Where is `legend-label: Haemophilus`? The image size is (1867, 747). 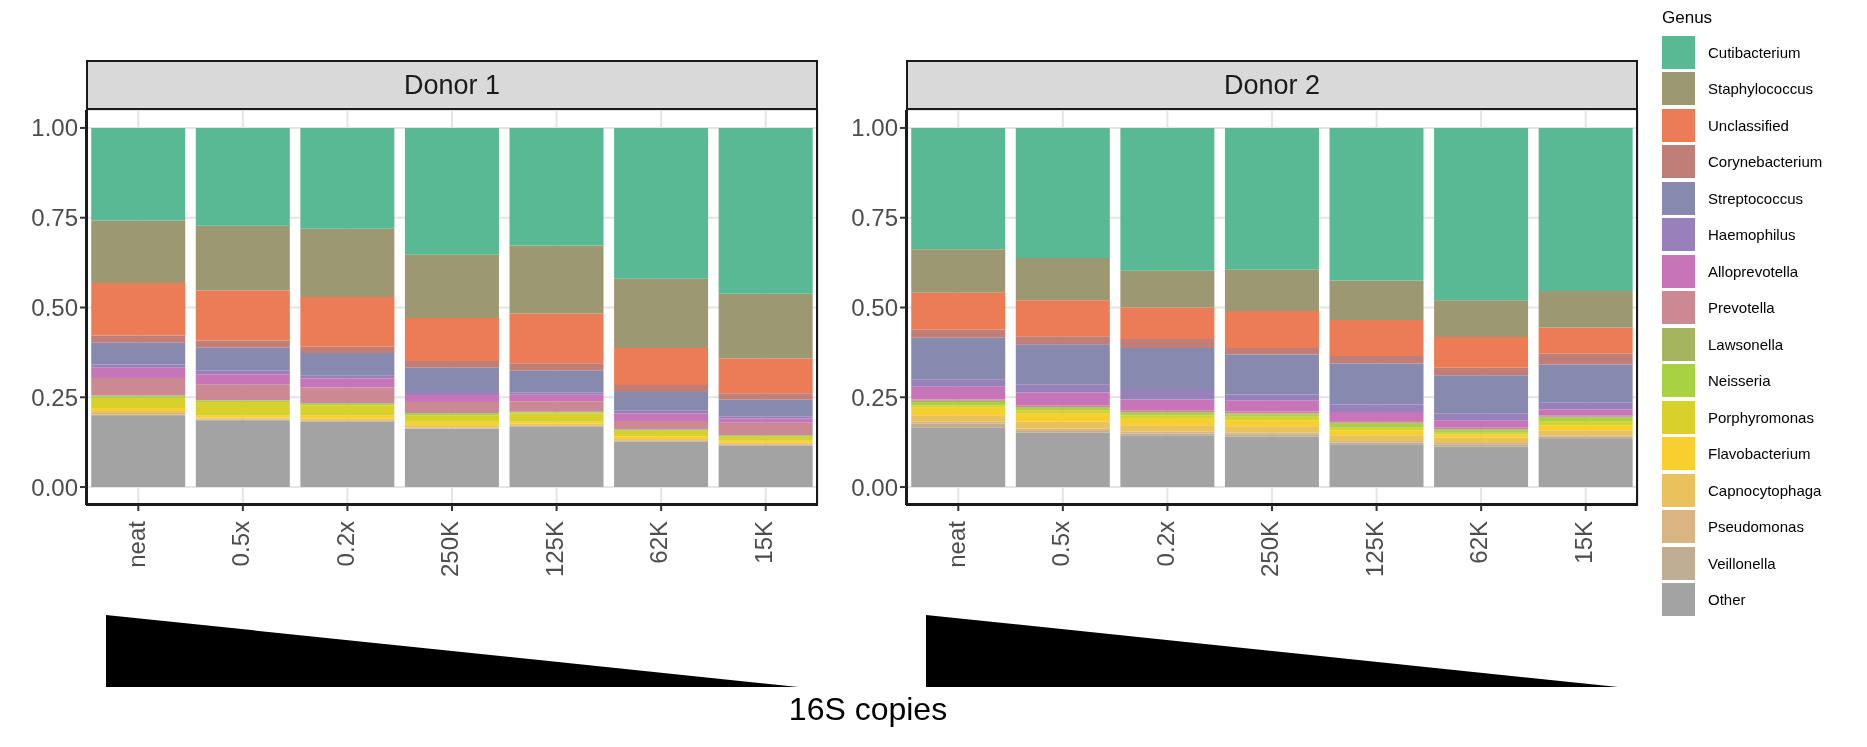 legend-label: Haemophilus is located at coordinates (1752, 235).